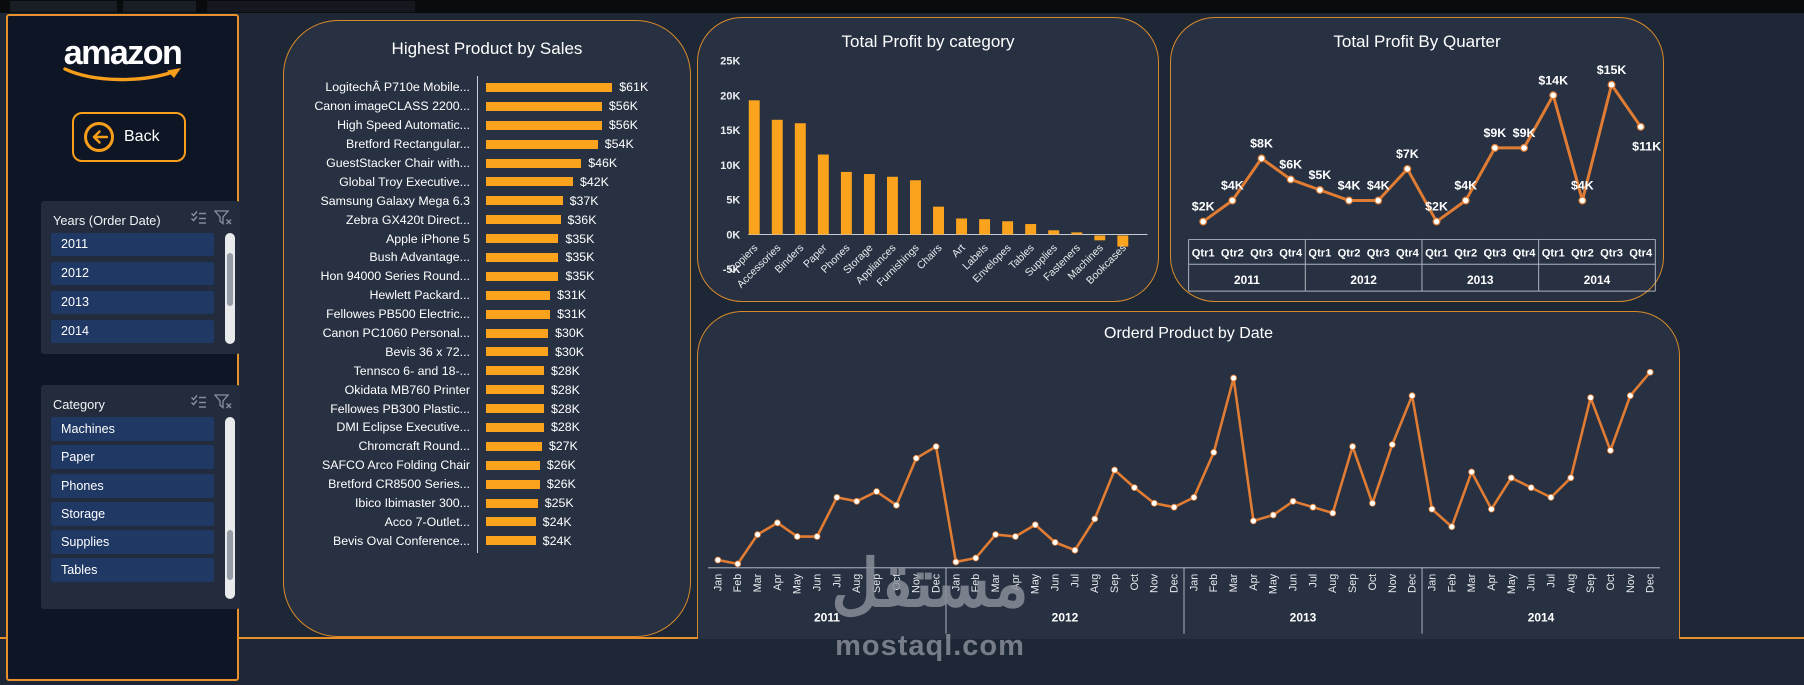 The height and width of the screenshot is (685, 1804). Describe the element at coordinates (489, 540) in the screenshot. I see `product-row: Bevis Oval Conference... $24K` at that location.